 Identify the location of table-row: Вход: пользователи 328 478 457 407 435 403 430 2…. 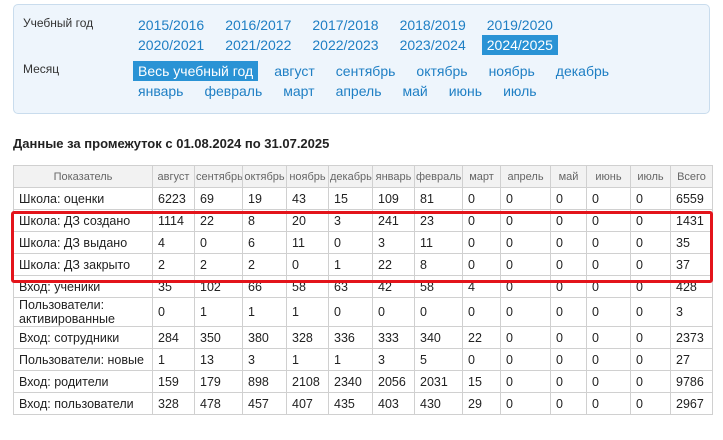
(363, 403).